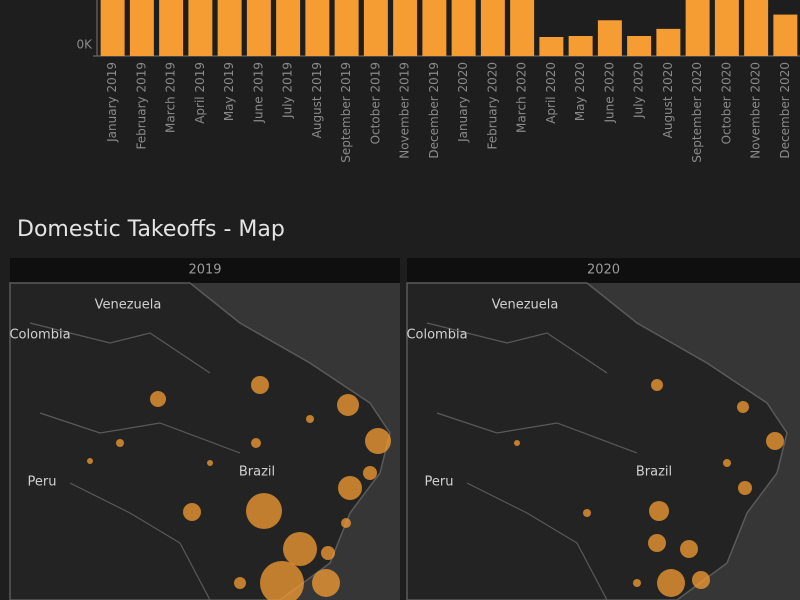 The height and width of the screenshot is (600, 800). I want to click on x-tick-label: July 2019, so click(288, 90).